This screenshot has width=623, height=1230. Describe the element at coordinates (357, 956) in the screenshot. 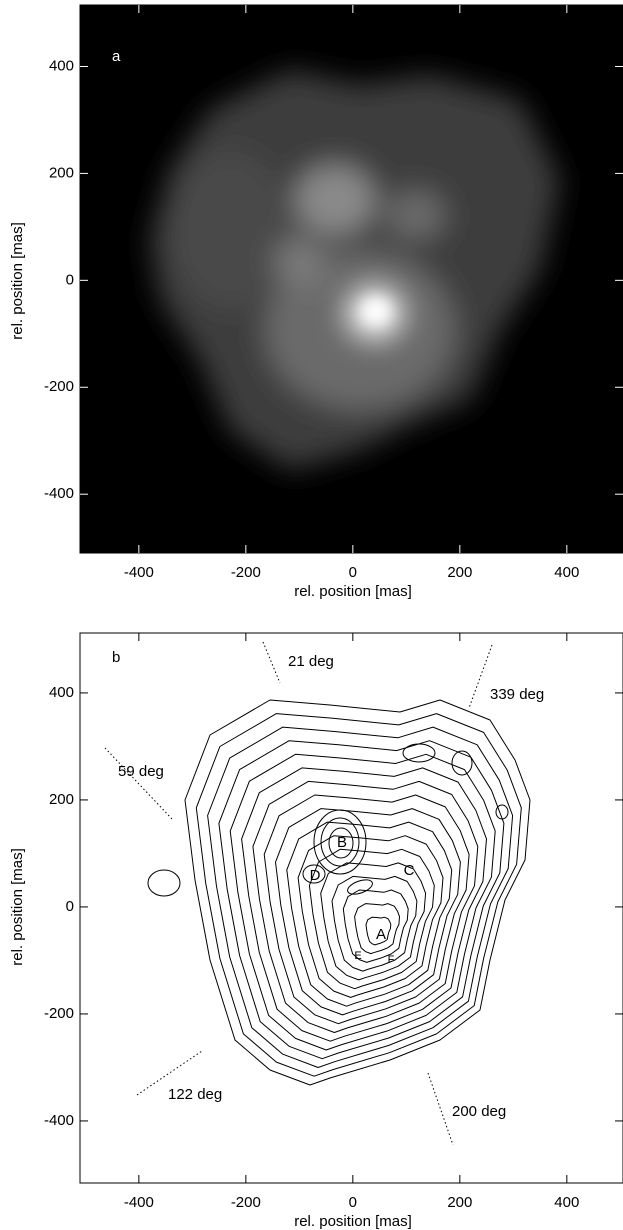

I see `component-label: E` at that location.